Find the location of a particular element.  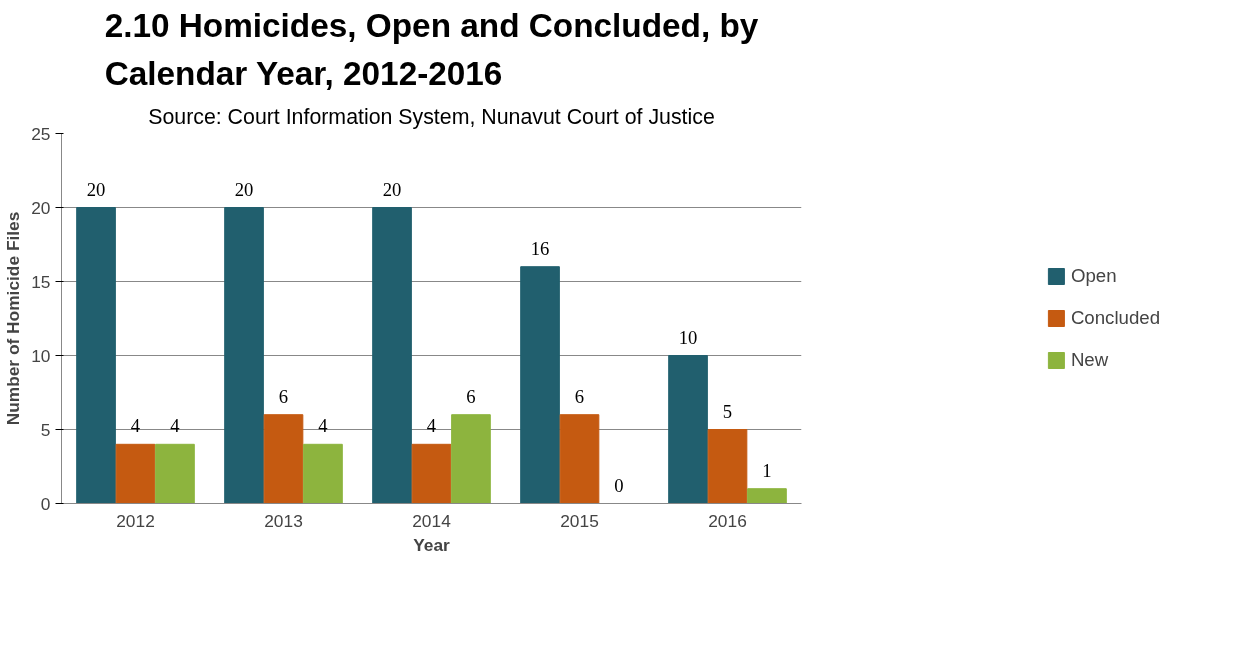

y-tick-label: 25 is located at coordinates (41, 133).